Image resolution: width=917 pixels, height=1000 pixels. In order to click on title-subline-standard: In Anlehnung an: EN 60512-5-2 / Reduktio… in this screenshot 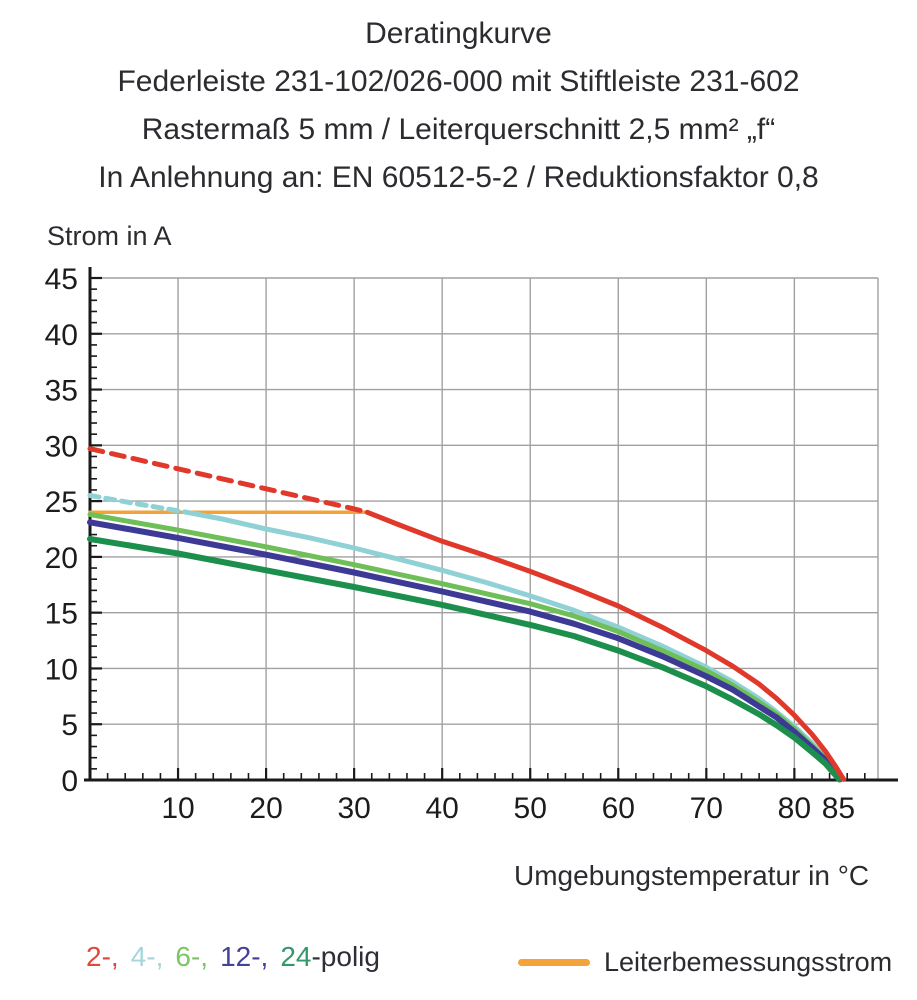, I will do `click(458, 177)`.